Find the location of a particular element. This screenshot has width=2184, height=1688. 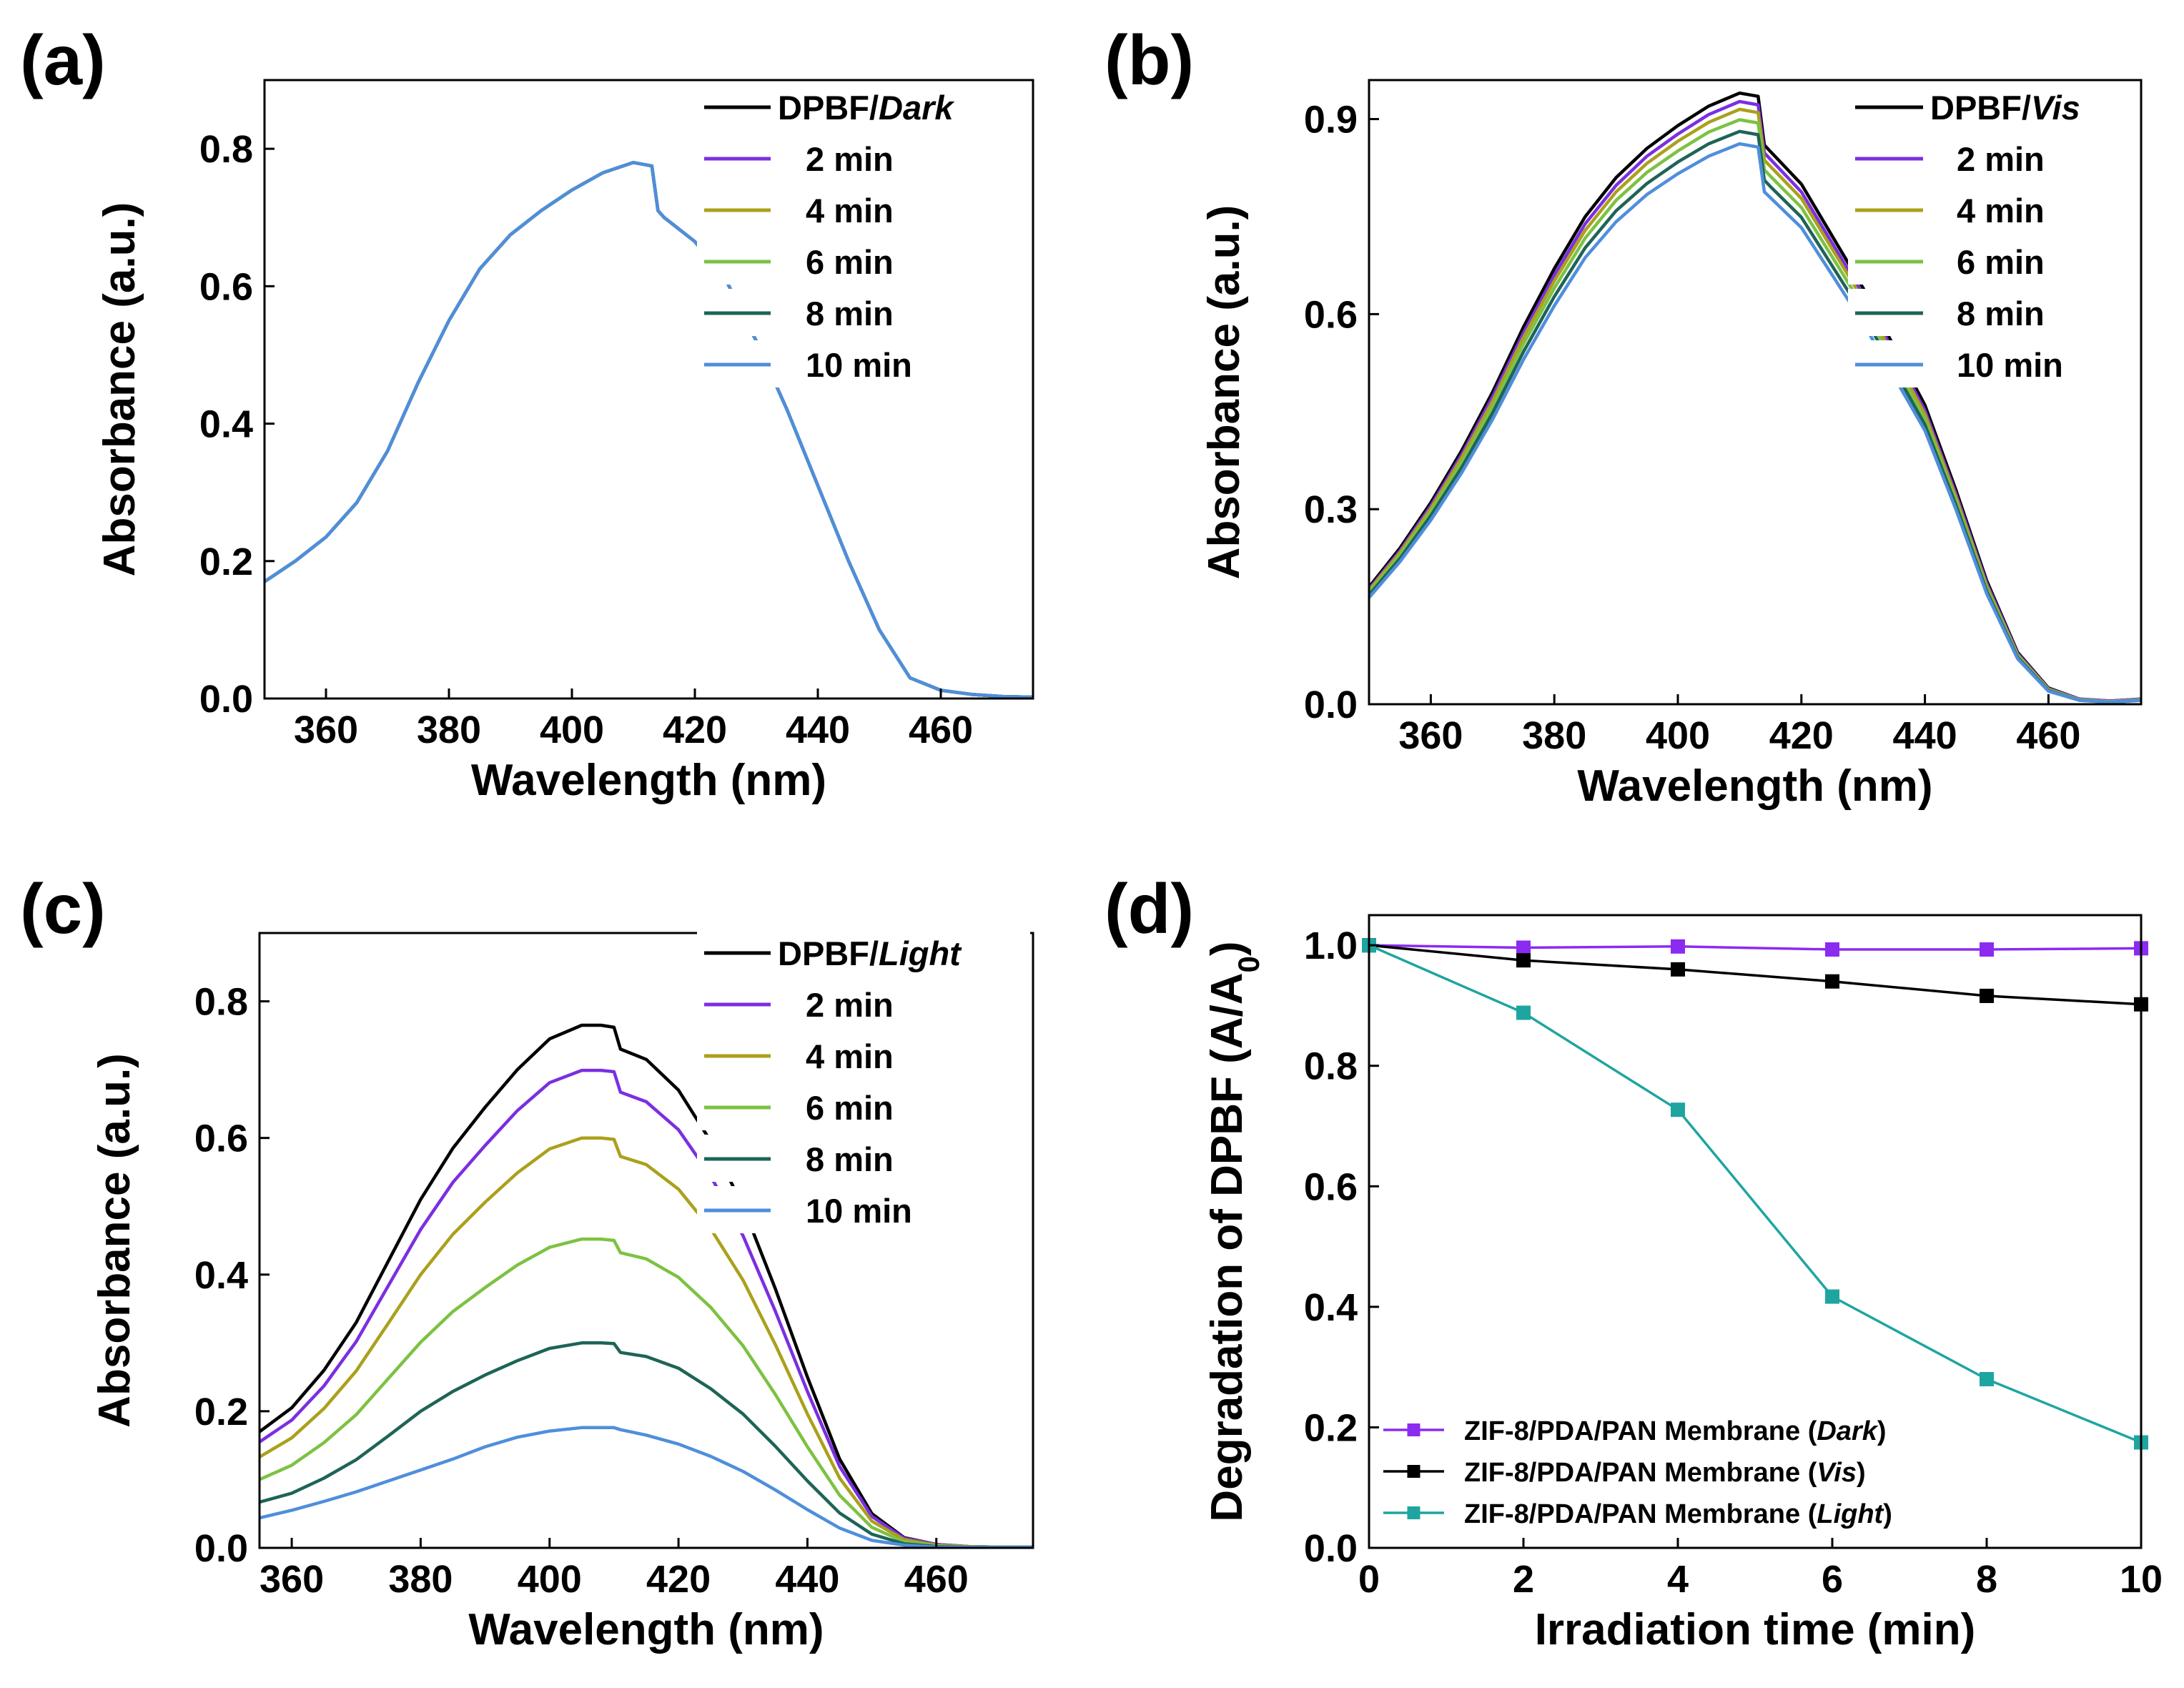

y-tick-label: 0.3 is located at coordinates (1331, 509).